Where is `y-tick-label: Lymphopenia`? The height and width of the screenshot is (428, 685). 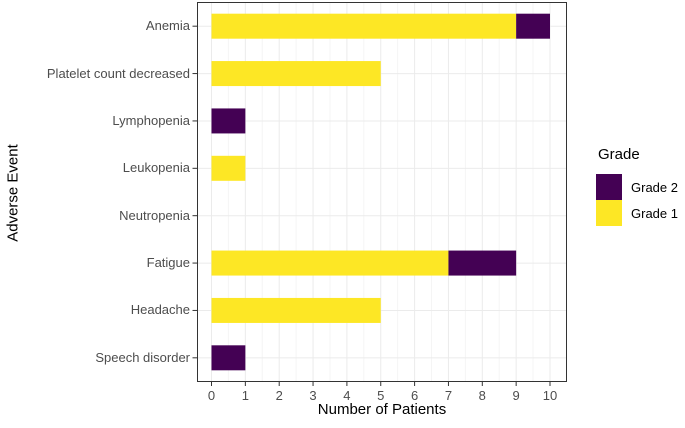
y-tick-label: Lymphopenia is located at coordinates (151, 120).